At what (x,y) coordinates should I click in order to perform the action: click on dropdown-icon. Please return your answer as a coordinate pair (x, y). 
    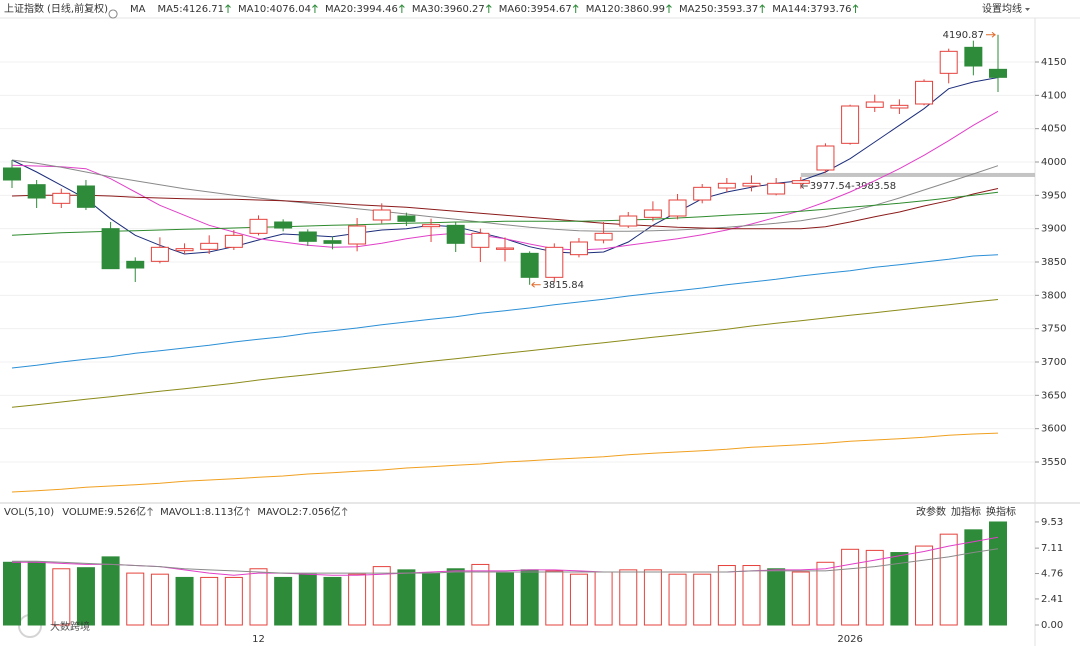
    Looking at the image, I should click on (1027, 9).